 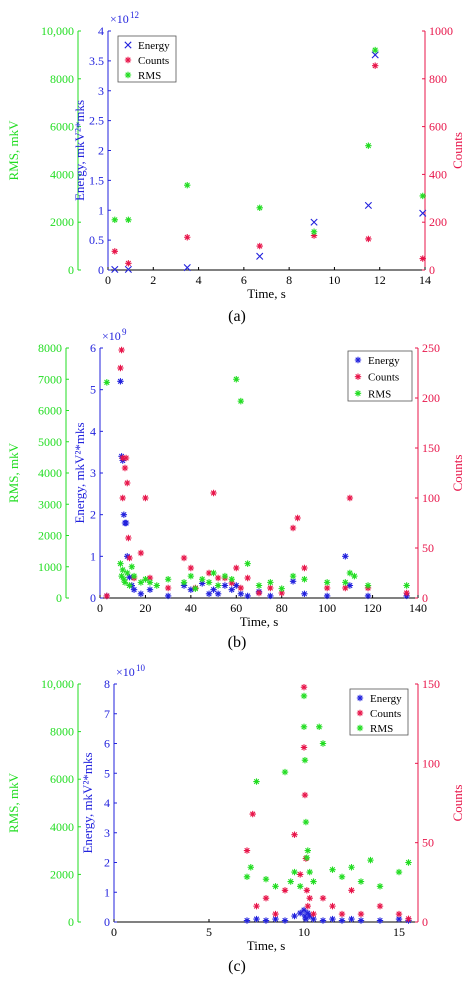 I want to click on x-tick-label: 80, so click(x=282, y=608).